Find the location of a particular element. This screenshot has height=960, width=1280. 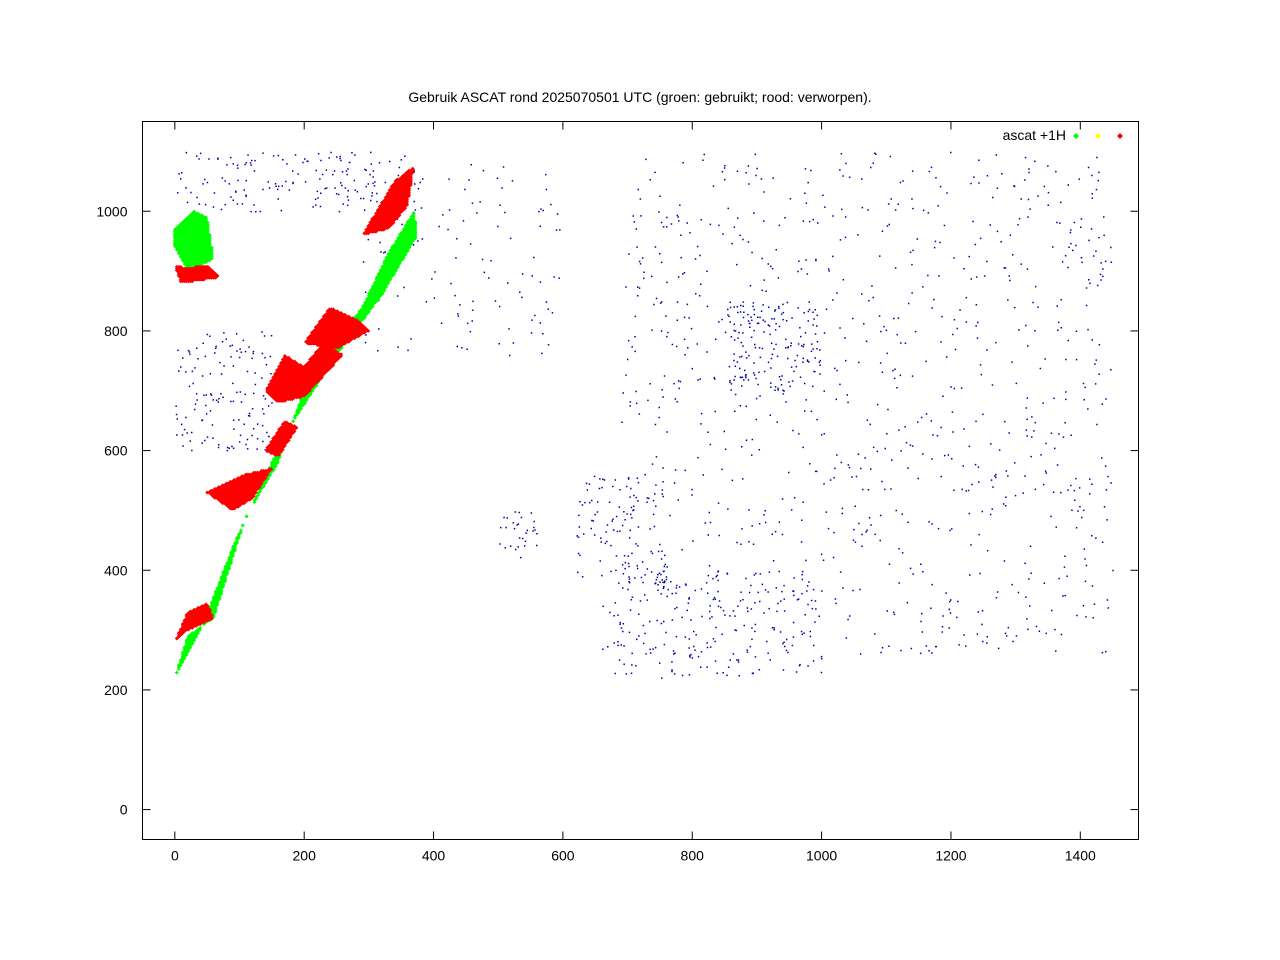

series-used is located at coordinates (295, 442).